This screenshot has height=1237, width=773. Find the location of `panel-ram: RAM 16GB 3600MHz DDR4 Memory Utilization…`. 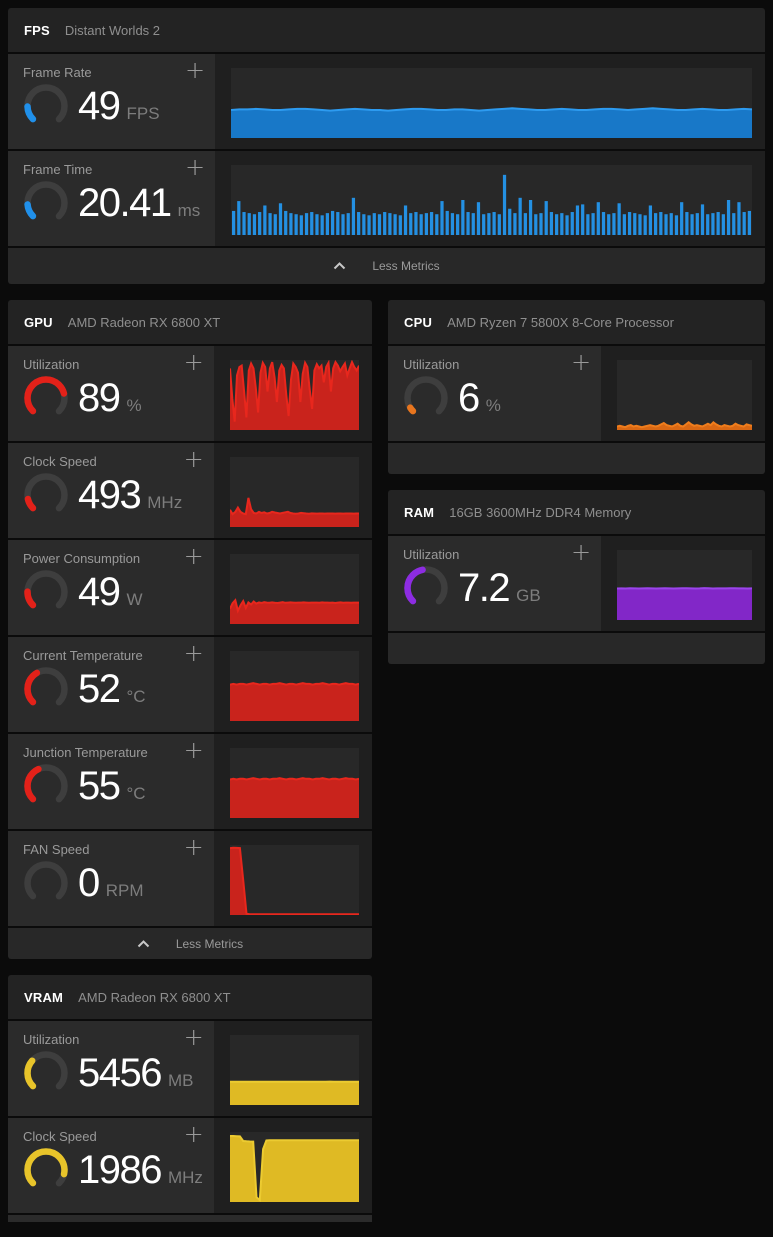

panel-ram: RAM 16GB 3600MHz DDR4 Memory Utilization… is located at coordinates (576, 577).